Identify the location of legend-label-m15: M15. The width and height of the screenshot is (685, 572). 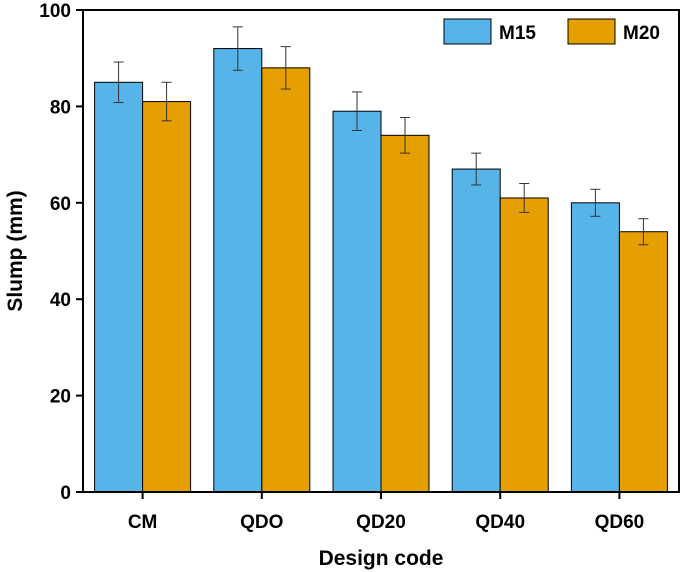
(517, 33).